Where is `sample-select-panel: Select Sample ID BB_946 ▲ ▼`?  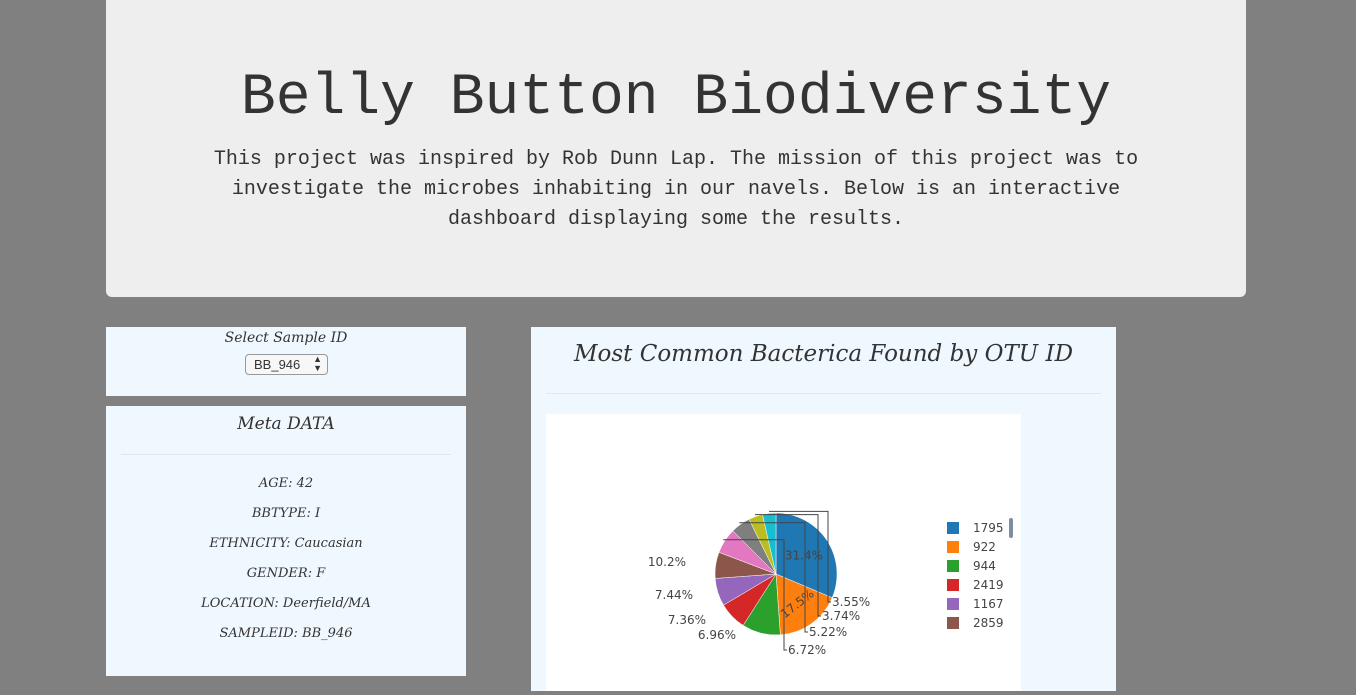 sample-select-panel: Select Sample ID BB_946 ▲ ▼ is located at coordinates (286, 361).